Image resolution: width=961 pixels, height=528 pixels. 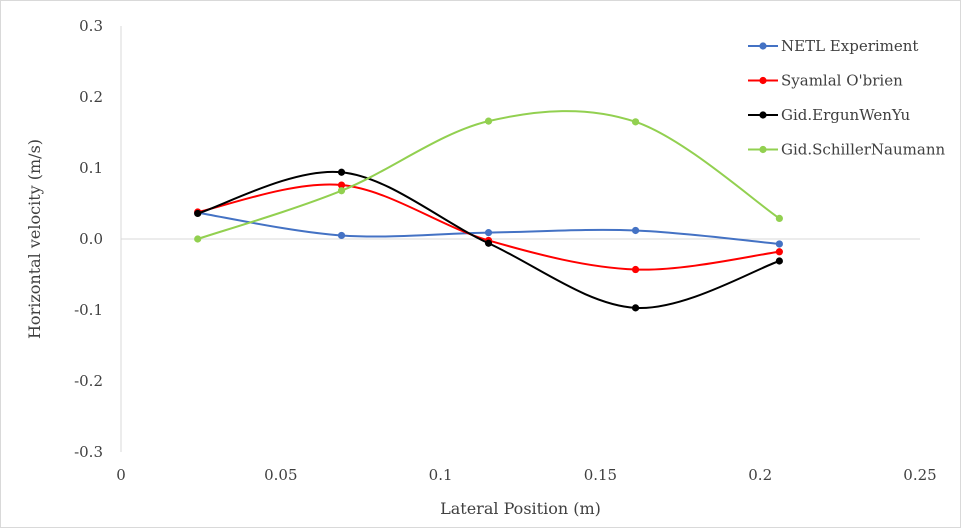 I want to click on y-tick-label: 0.3, so click(x=91, y=26).